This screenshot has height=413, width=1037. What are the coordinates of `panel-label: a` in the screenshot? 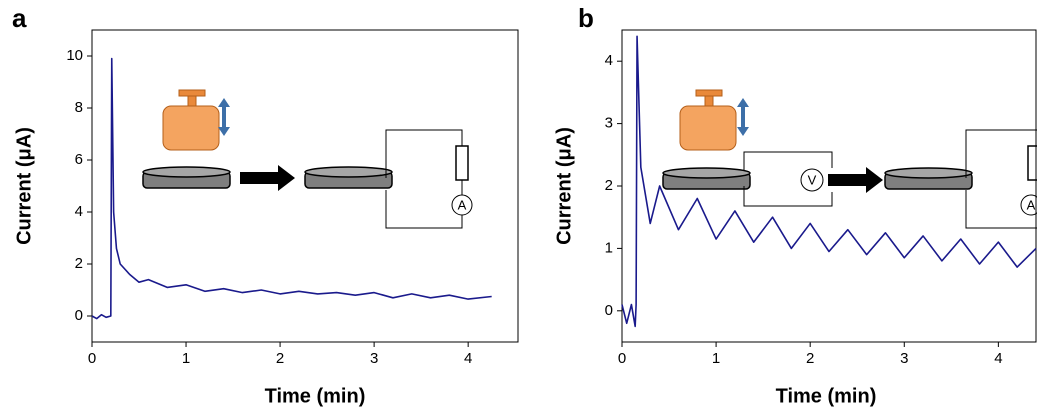 It's located at (19, 18).